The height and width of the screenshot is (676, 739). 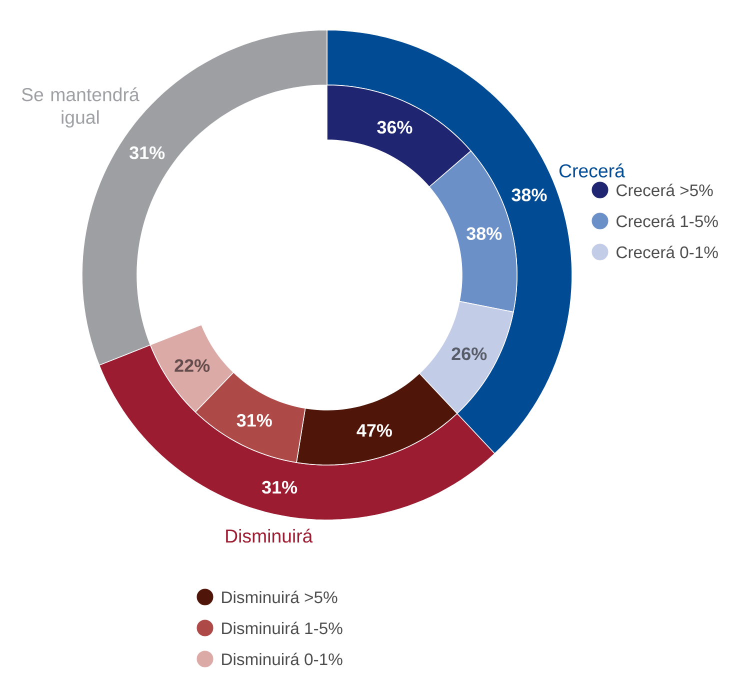 What do you see at coordinates (667, 252) in the screenshot?
I see `legend-label: Crecerá 0-1%` at bounding box center [667, 252].